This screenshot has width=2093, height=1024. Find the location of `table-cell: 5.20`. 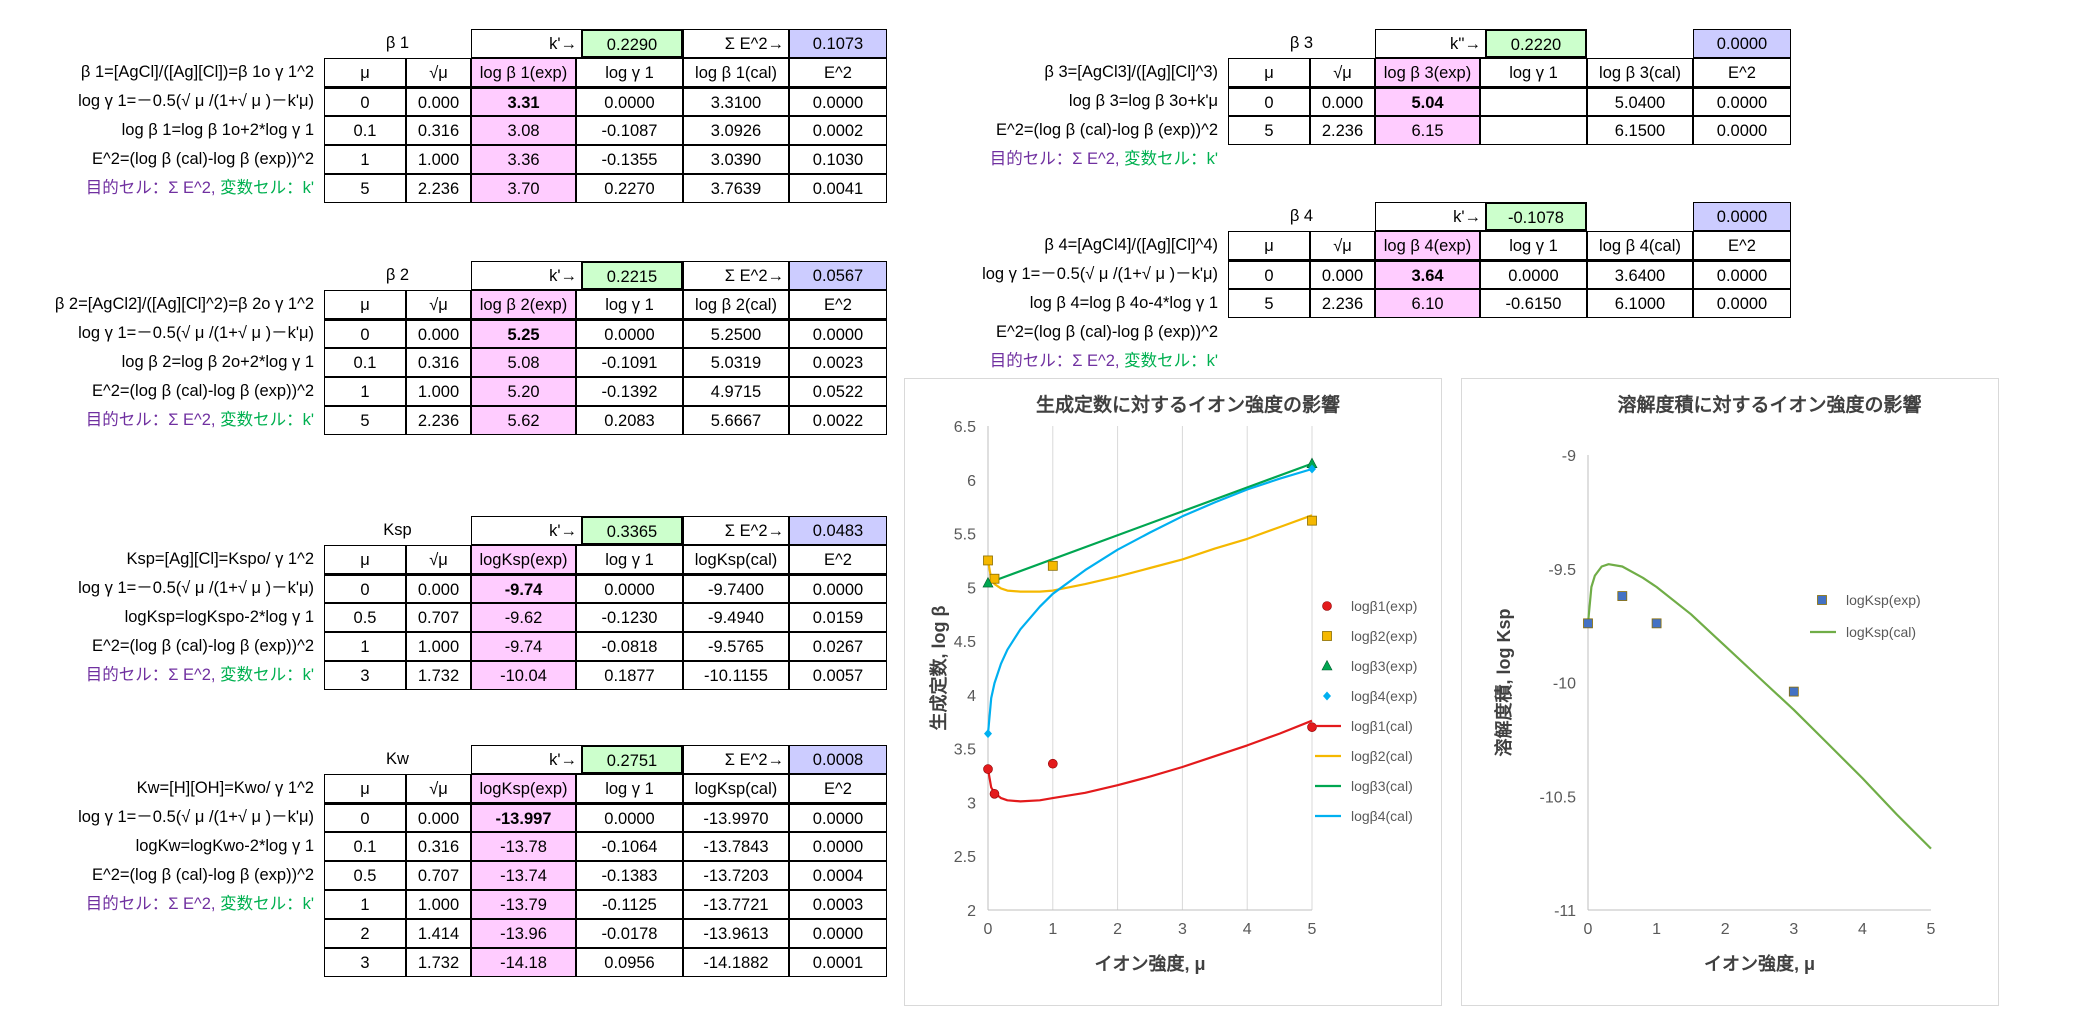

table-cell: 5.20 is located at coordinates (523, 391).